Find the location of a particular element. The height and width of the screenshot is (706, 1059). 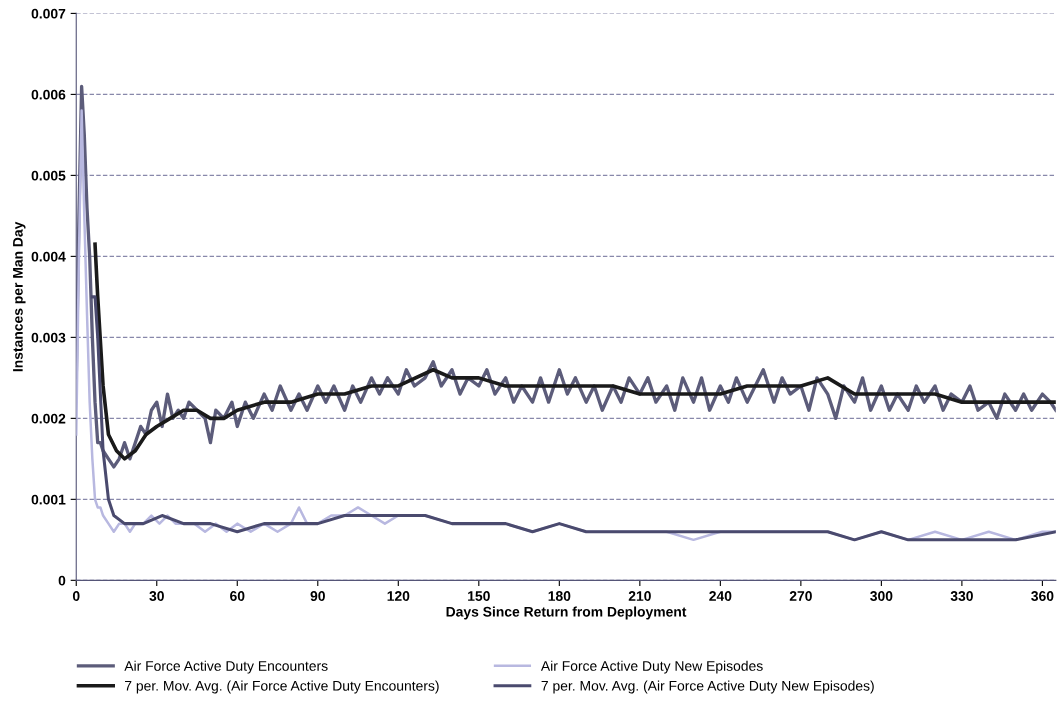

legend-label: Air Force Active Duty Encounters is located at coordinates (226, 667).